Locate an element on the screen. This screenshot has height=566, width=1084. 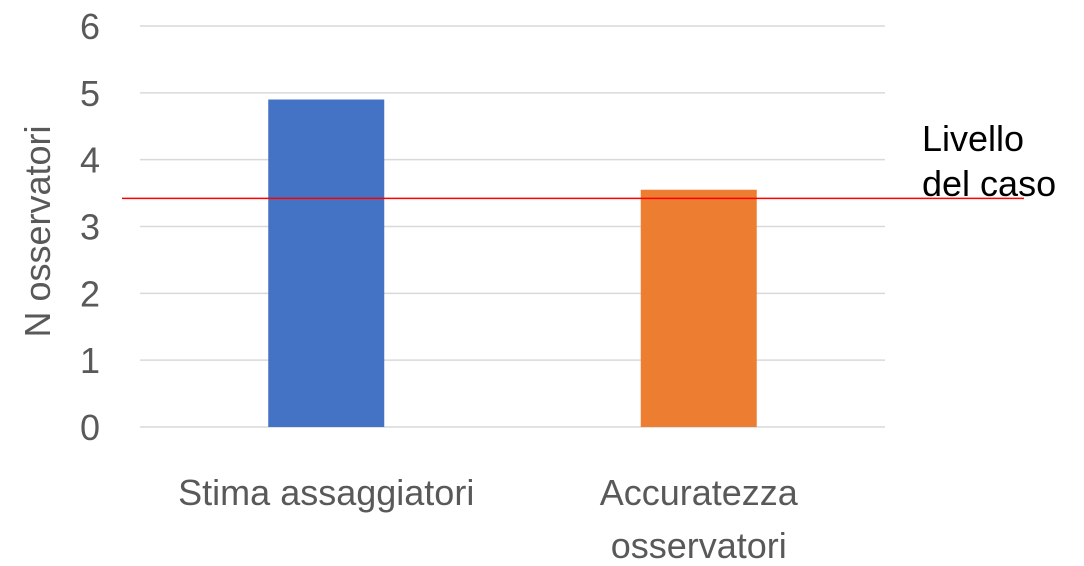
y-tick-label: 6 is located at coordinates (90, 26).